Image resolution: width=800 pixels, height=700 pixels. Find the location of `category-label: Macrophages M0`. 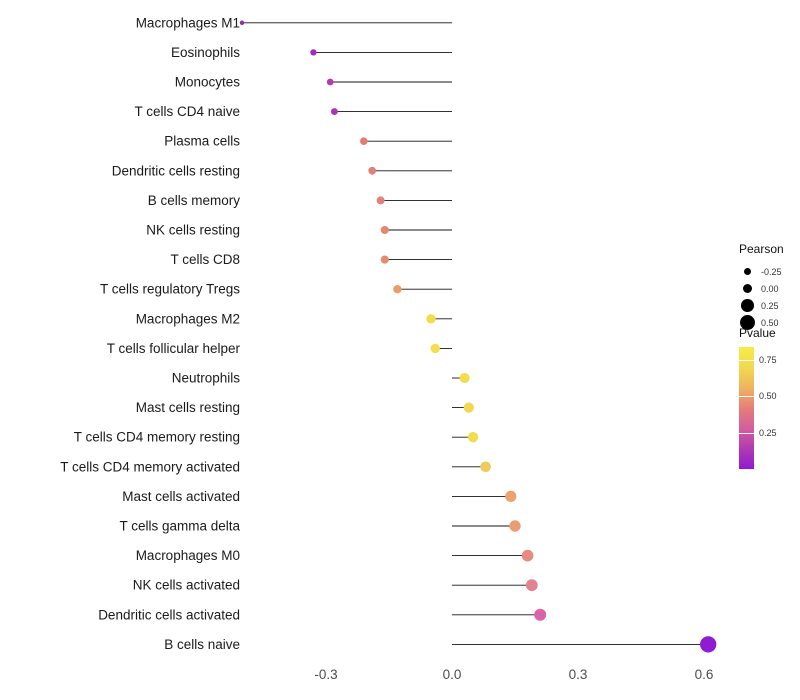

category-label: Macrophages M0 is located at coordinates (188, 555).